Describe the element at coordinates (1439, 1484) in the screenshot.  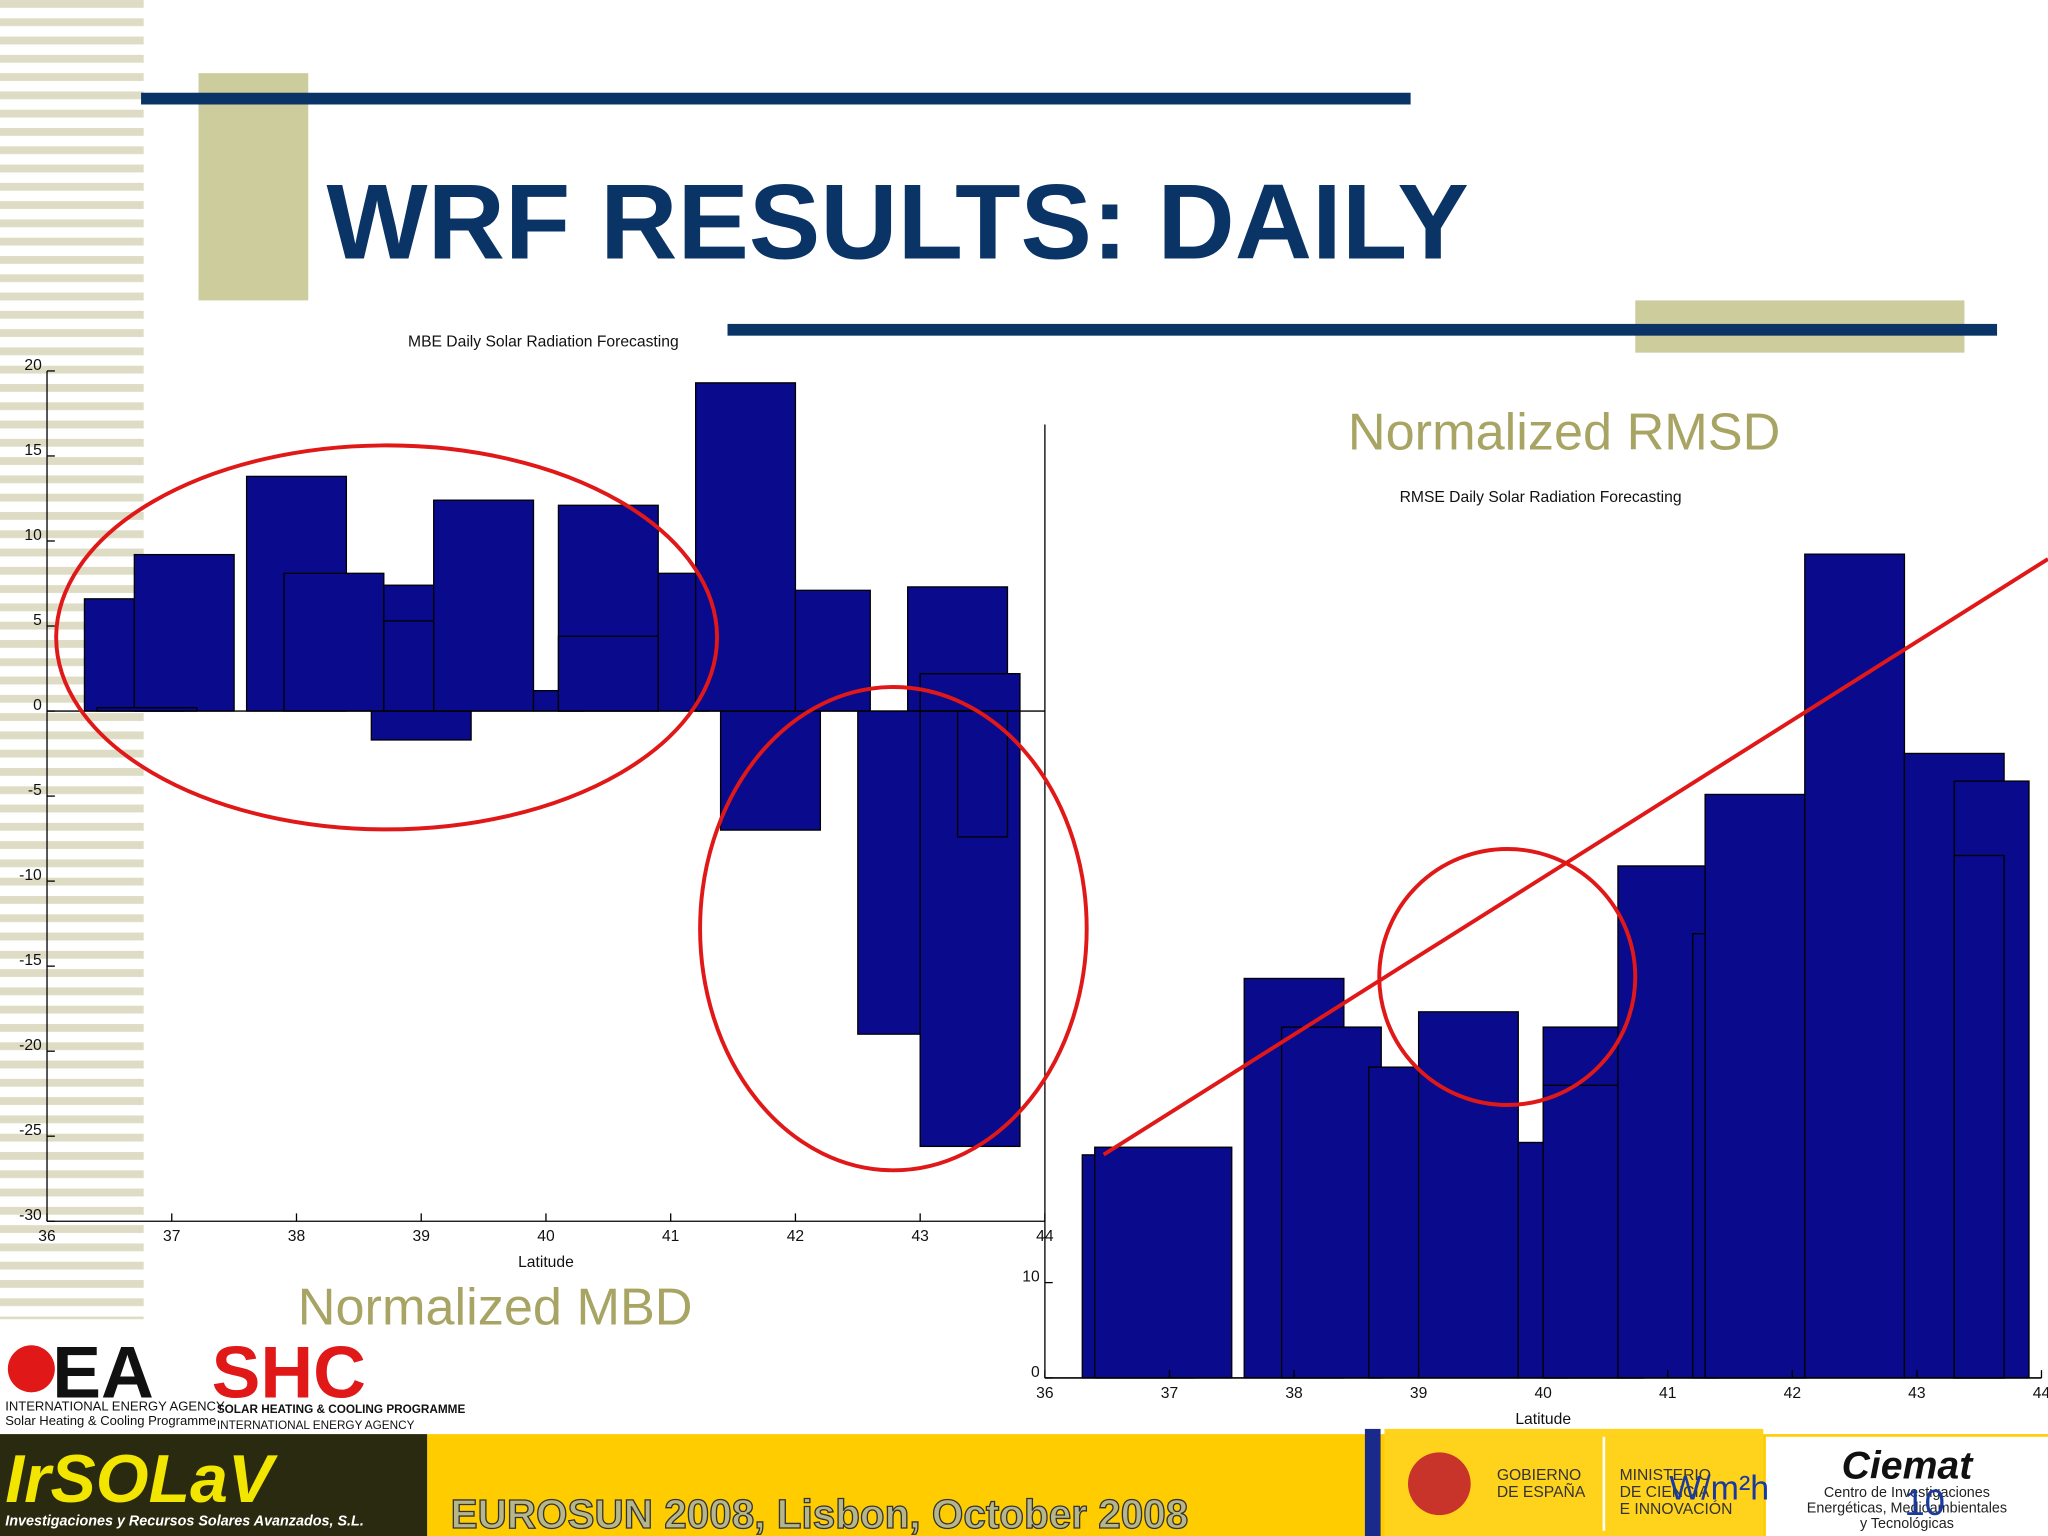
I see `coat-of-arms` at that location.